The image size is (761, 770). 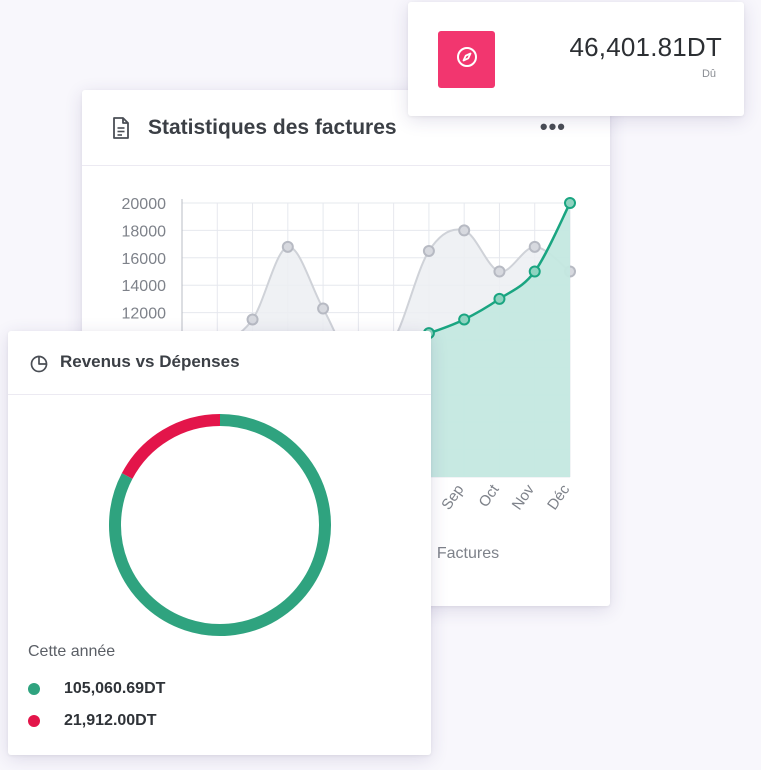 I want to click on more-options-button: •••, so click(x=552, y=126).